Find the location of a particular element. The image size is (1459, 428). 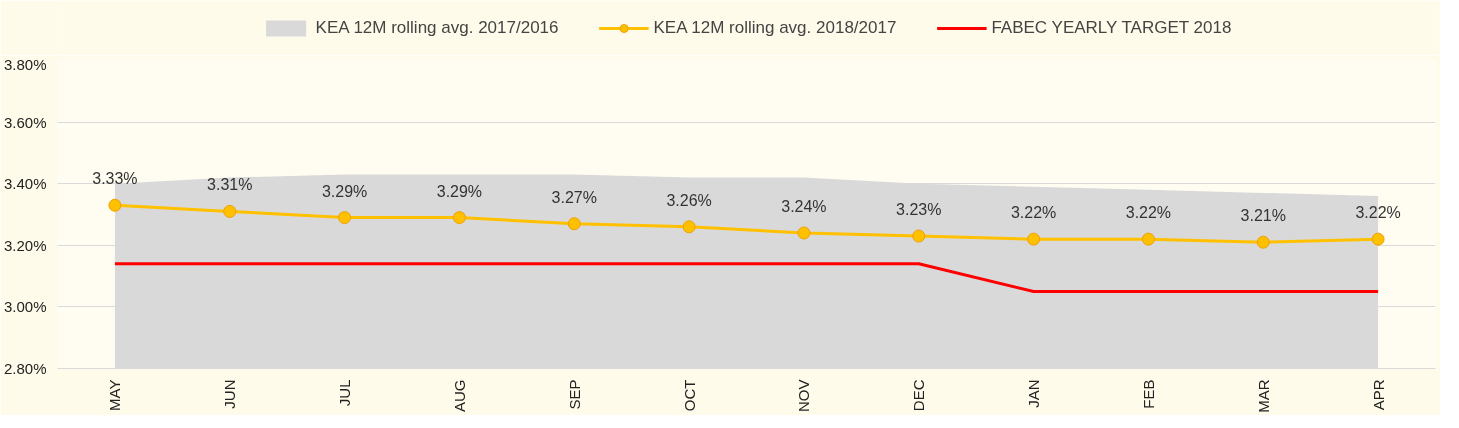

data-label: 3.23% is located at coordinates (919, 210).